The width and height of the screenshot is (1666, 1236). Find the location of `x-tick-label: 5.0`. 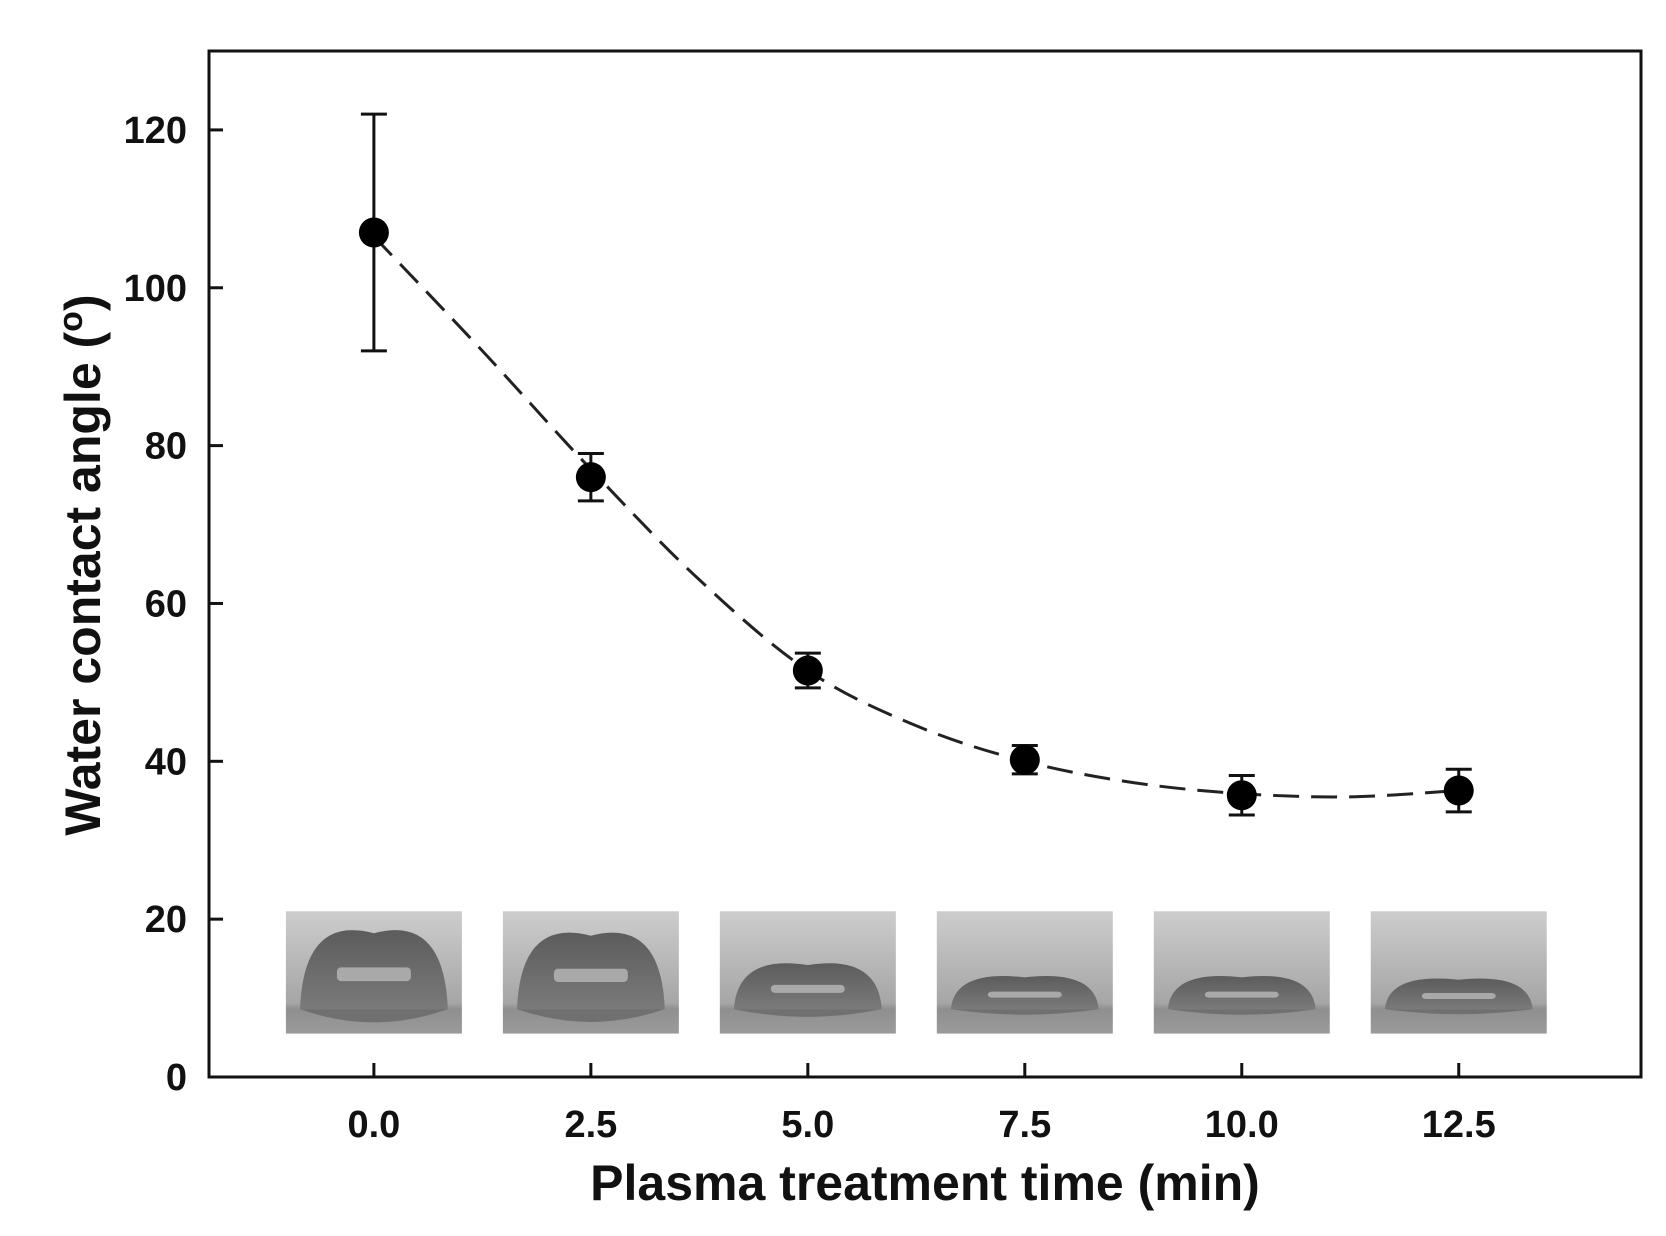

x-tick-label: 5.0 is located at coordinates (807, 1125).